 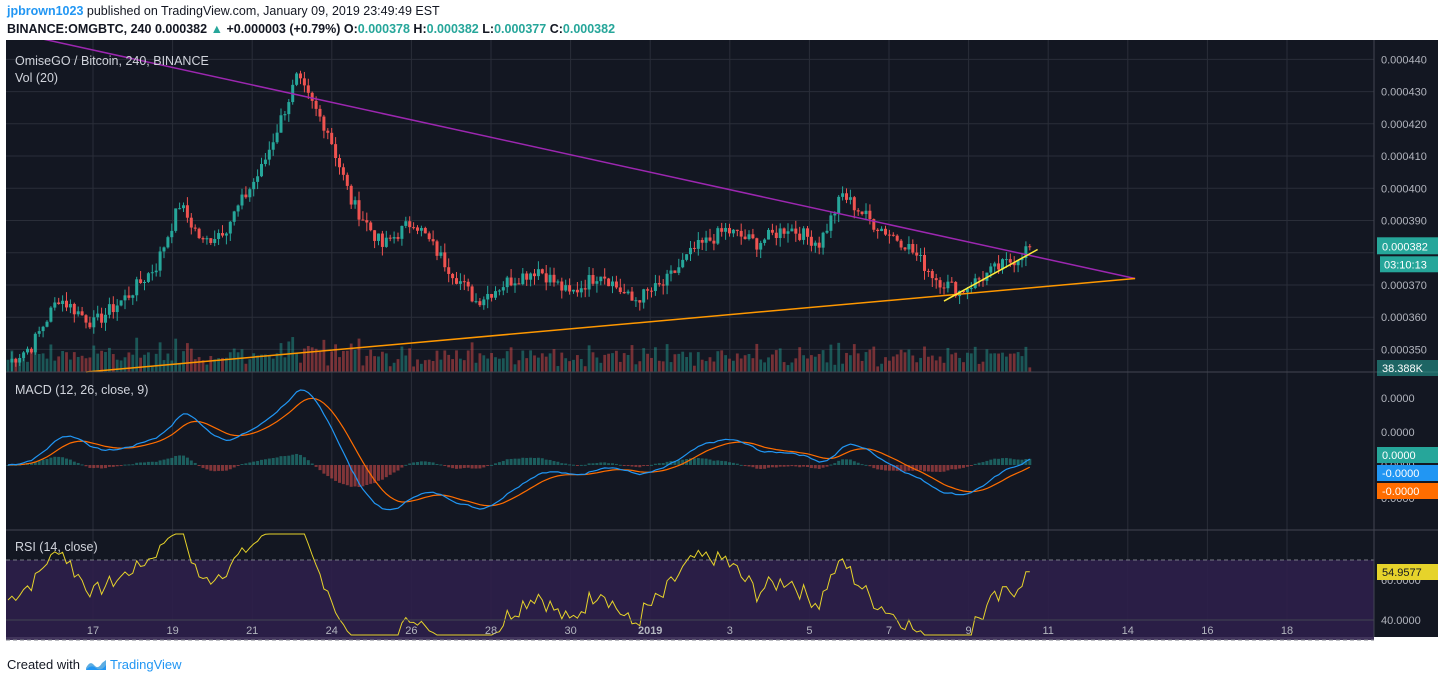 I want to click on tradingview-brand: TradingView, so click(x=145, y=664).